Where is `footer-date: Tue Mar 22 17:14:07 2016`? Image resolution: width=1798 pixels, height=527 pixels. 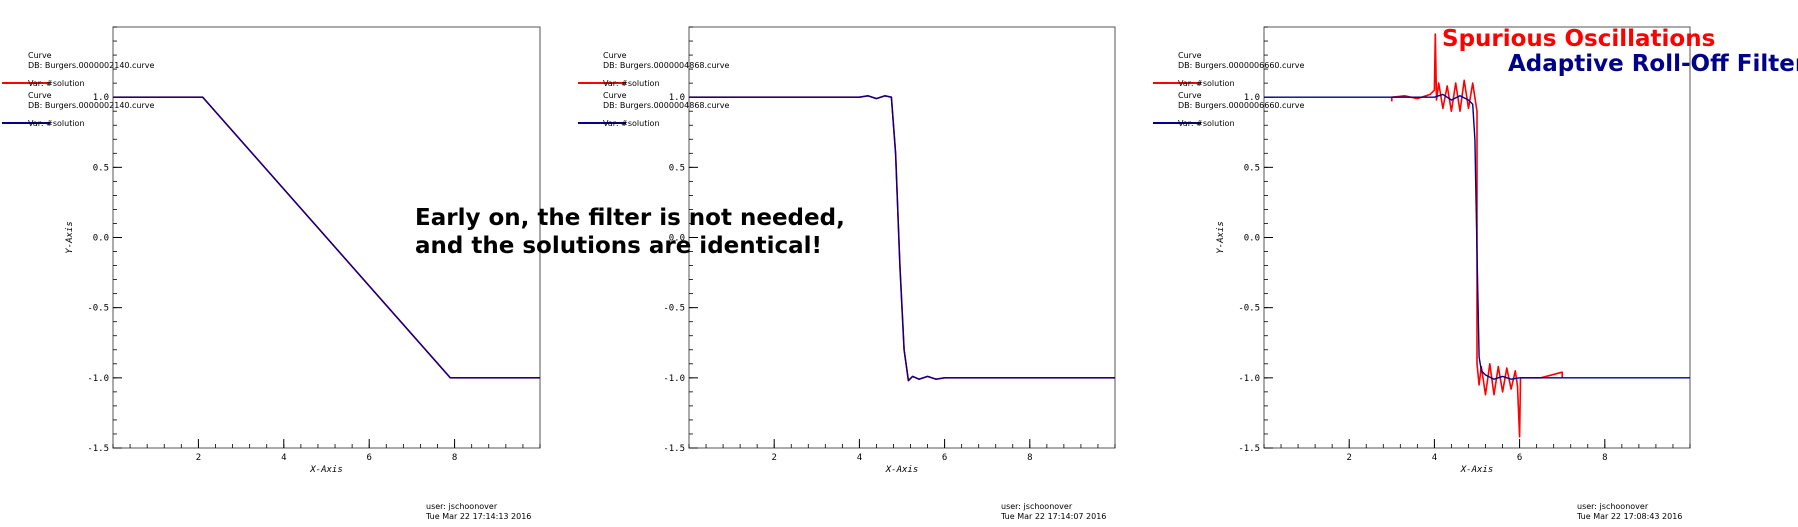 footer-date: Tue Mar 22 17:14:07 2016 is located at coordinates (1053, 516).